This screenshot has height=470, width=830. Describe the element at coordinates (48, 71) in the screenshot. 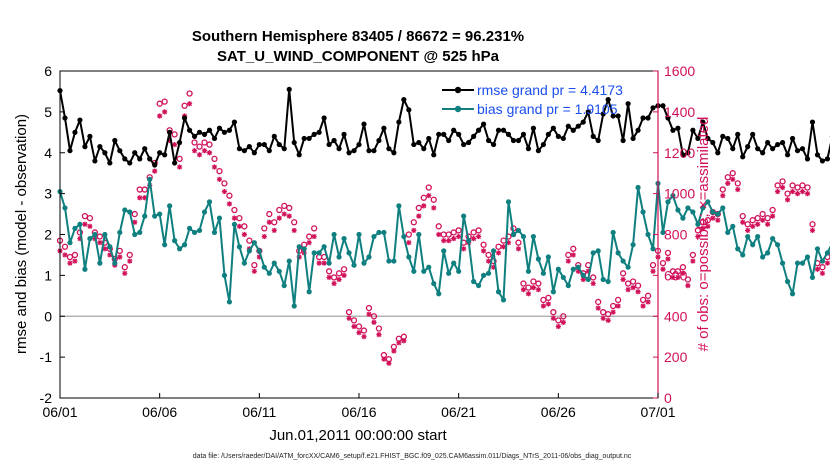

I see `y-left-tick-label: 6` at that location.